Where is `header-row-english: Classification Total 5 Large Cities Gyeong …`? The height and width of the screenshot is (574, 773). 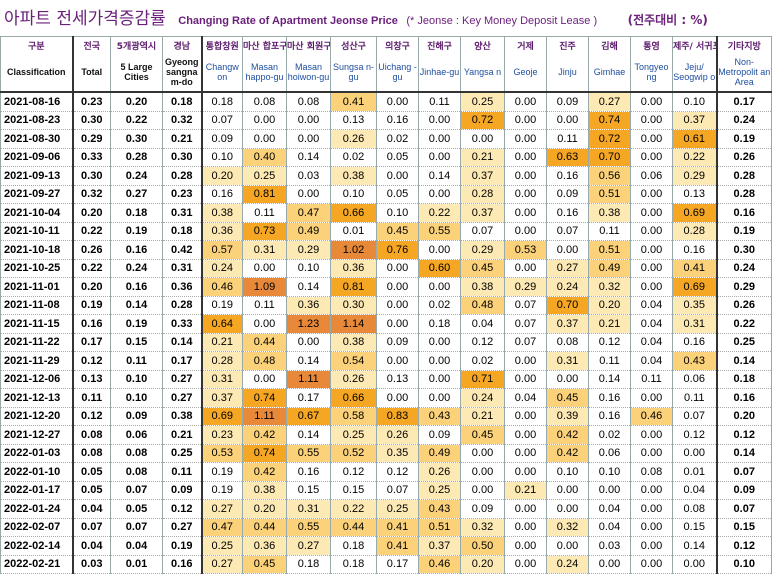
header-row-english: Classification Total 5 Large Cities Gyeong … is located at coordinates (386, 73).